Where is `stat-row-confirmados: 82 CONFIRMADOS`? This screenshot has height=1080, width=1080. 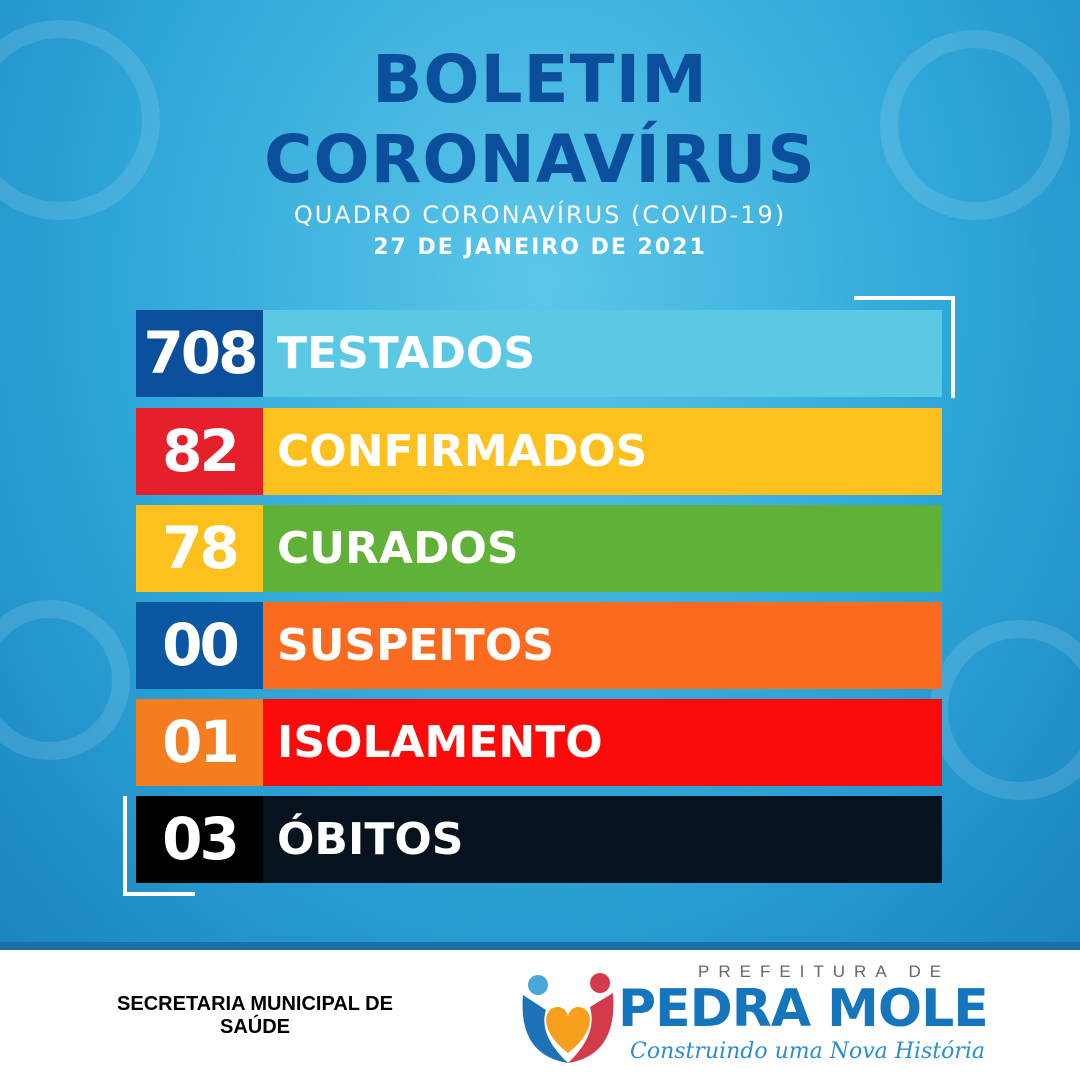 stat-row-confirmados: 82 CONFIRMADOS is located at coordinates (539, 451).